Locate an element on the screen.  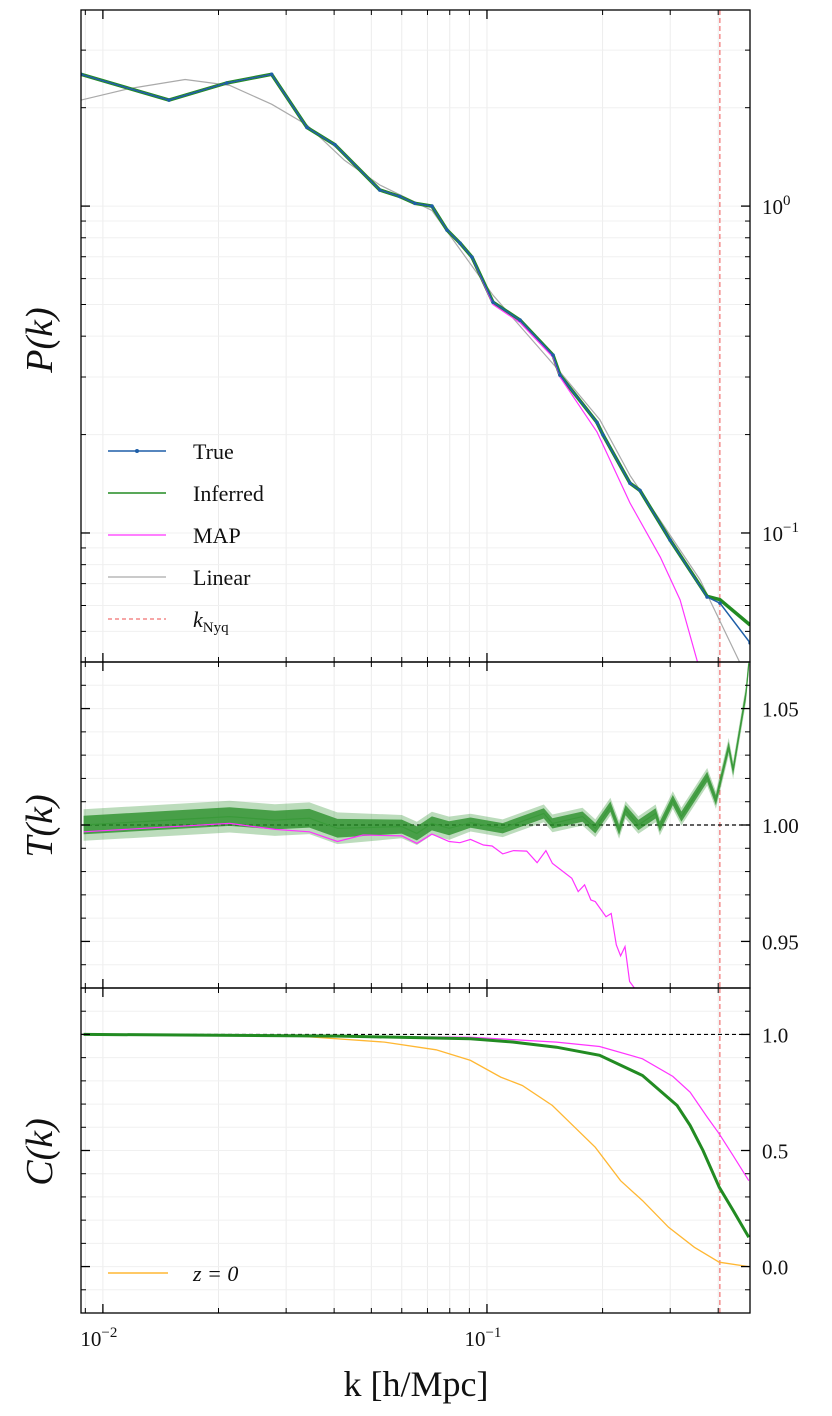
y-tick-label: 10⁰ is located at coordinates (776, 206).